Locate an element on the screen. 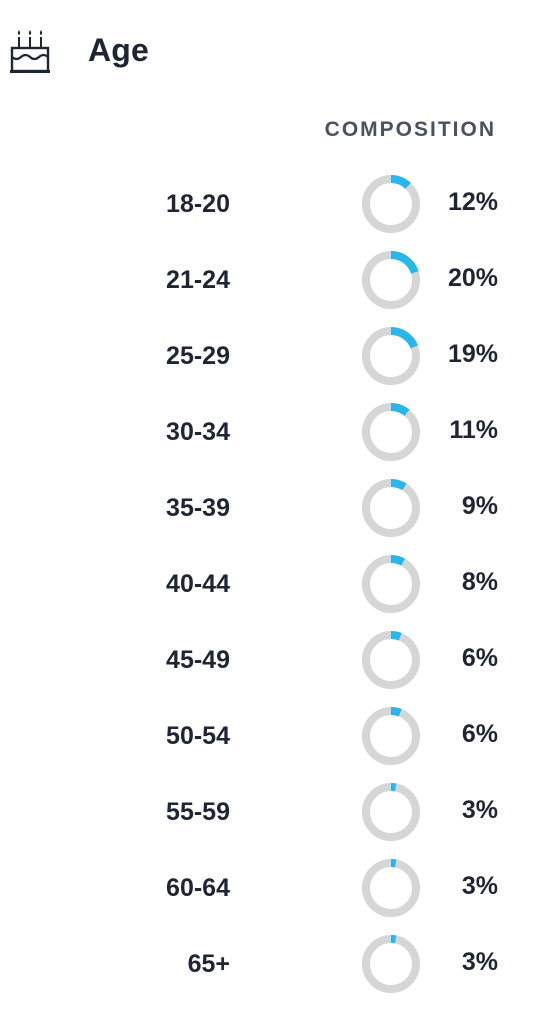 The width and height of the screenshot is (542, 1011). age-range-label: 35-39 is located at coordinates (198, 508).